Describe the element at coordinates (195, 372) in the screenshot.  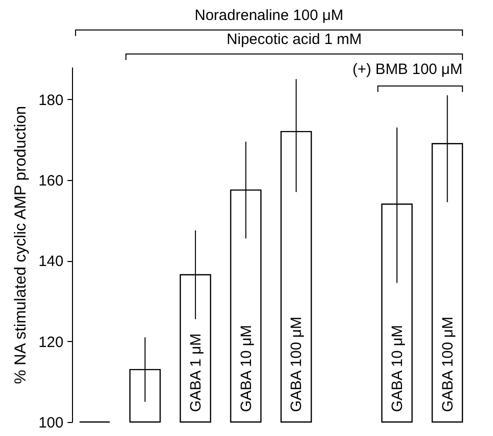
I see `x-tick-label: GABA 1 μM` at that location.